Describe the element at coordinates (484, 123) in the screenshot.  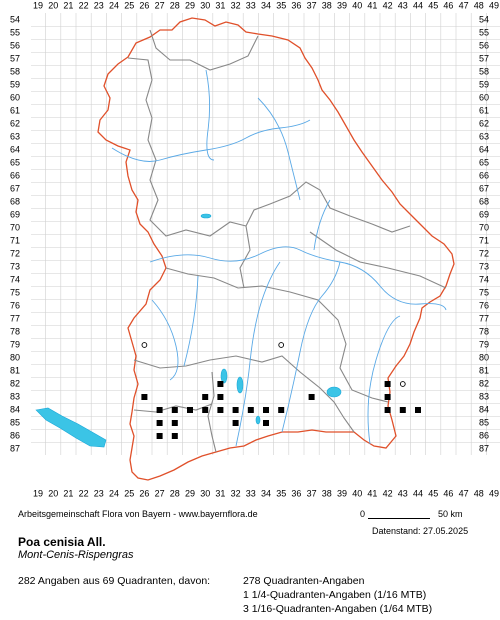
I see `y-tick-label-right: 62` at that location.